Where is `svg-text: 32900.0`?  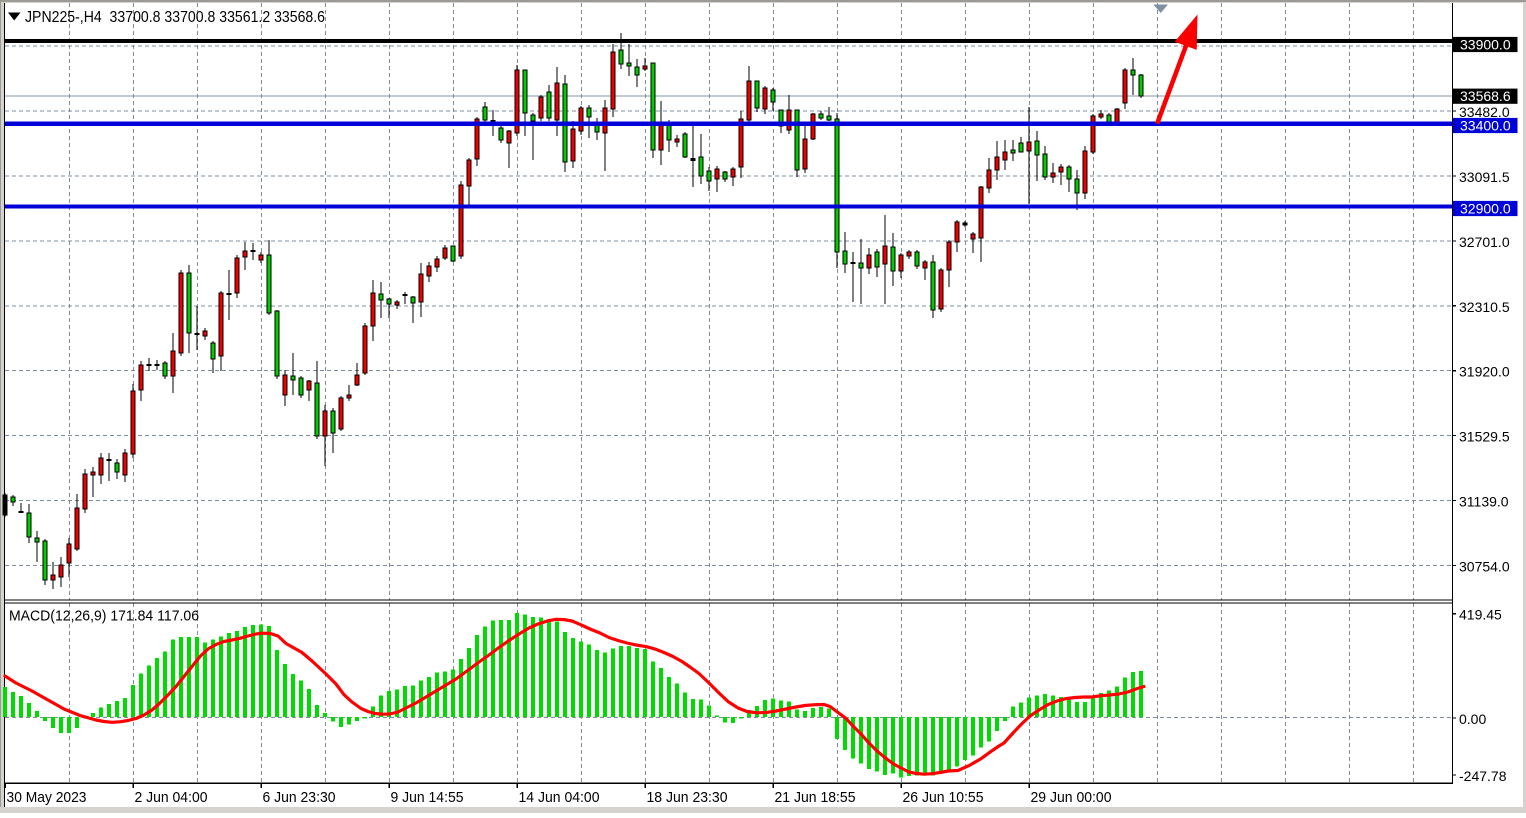
svg-text: 32900.0 is located at coordinates (1485, 209).